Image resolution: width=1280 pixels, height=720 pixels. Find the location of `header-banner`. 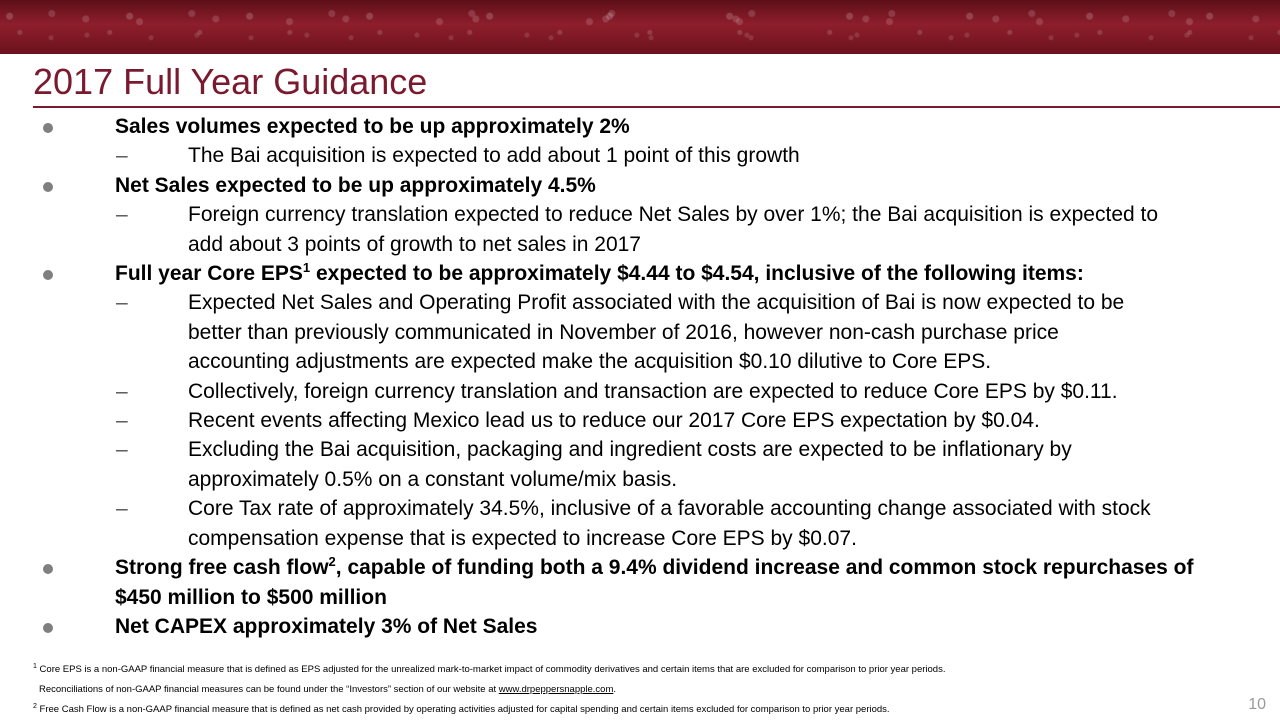

header-banner is located at coordinates (640, 27).